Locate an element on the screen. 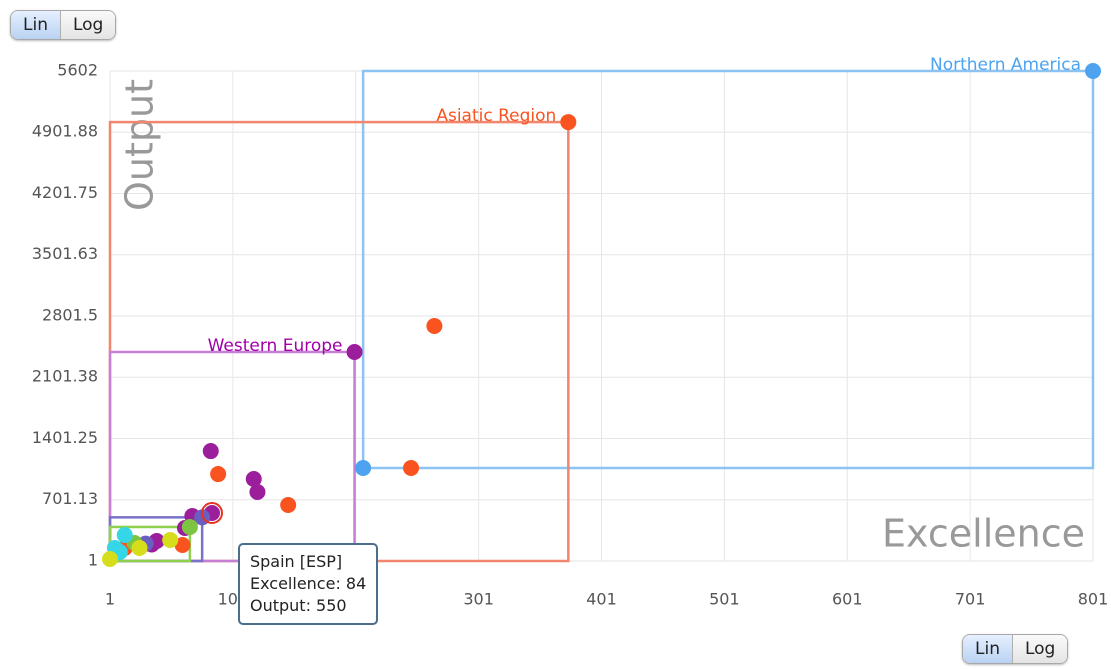 This screenshot has width=1111, height=669. highlight-ring is located at coordinates (211, 512).